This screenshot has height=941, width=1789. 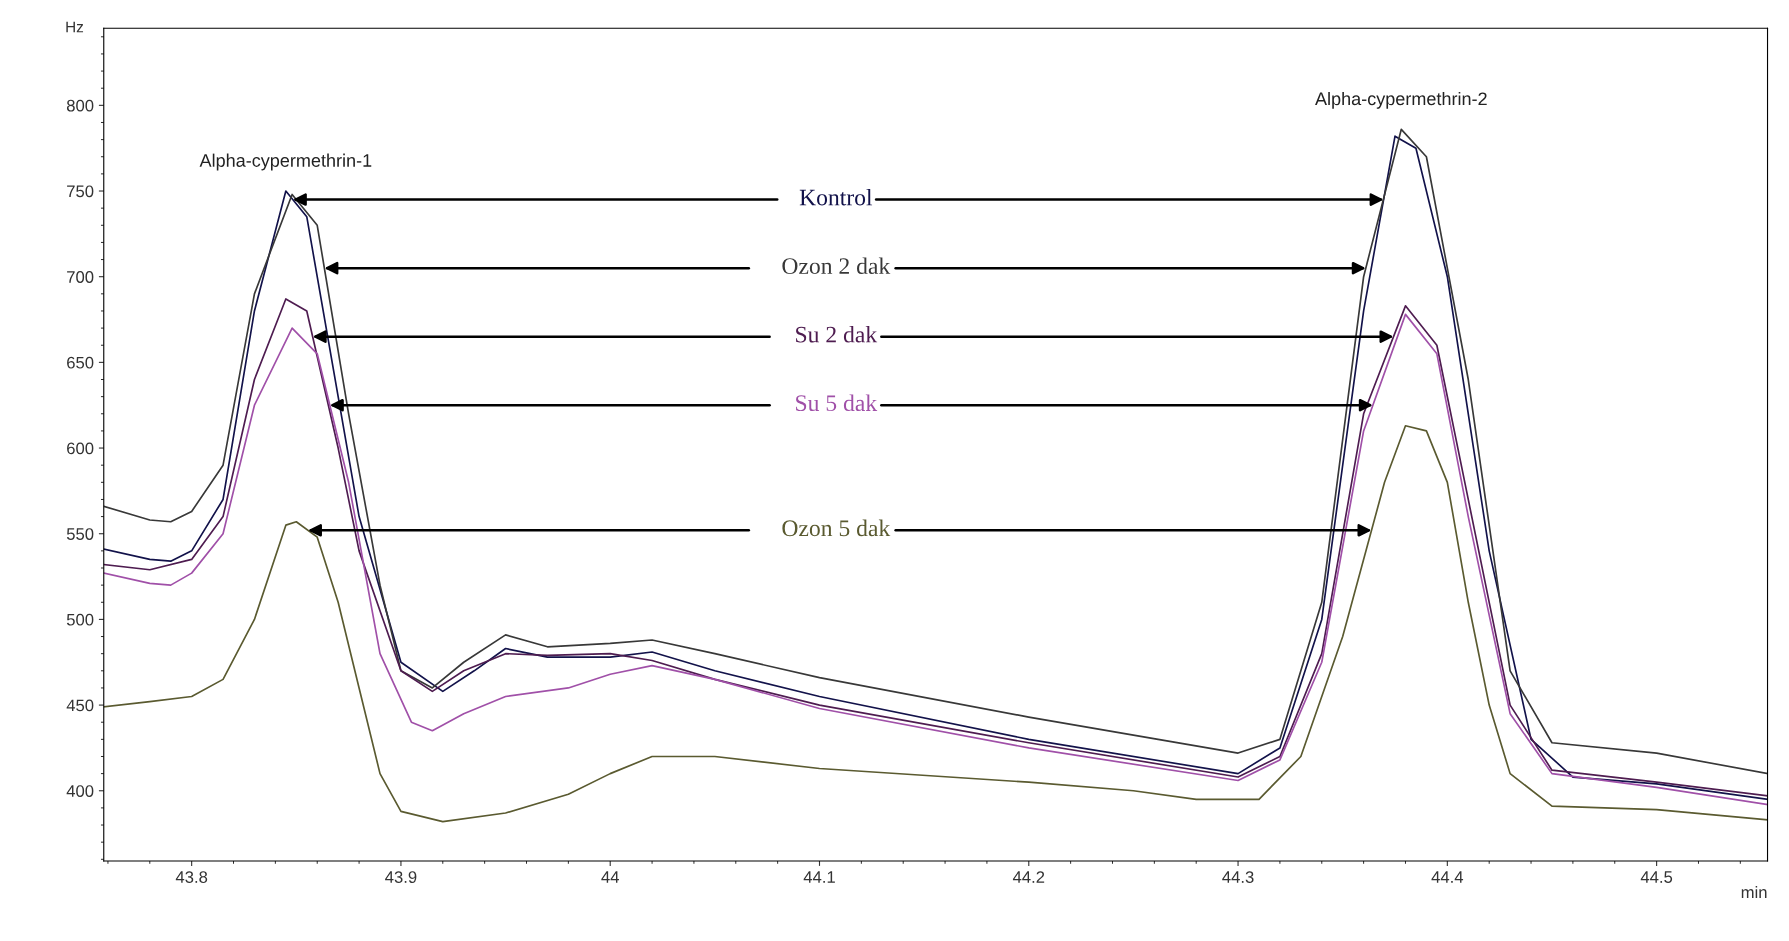 I want to click on text: Ozon 2 dak, so click(x=836, y=266).